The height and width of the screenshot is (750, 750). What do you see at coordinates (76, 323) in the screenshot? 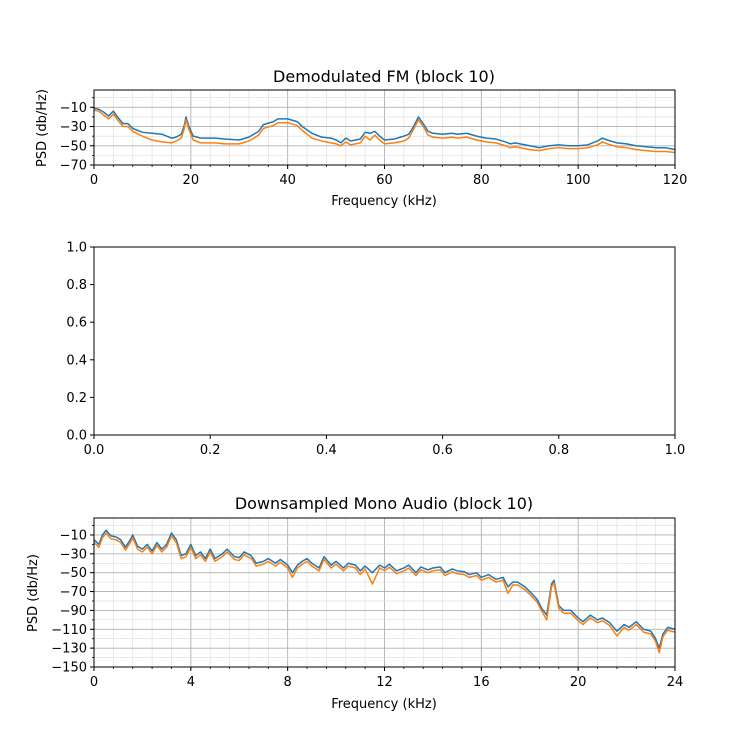
I see `y-tick-label: 0.6` at bounding box center [76, 323].